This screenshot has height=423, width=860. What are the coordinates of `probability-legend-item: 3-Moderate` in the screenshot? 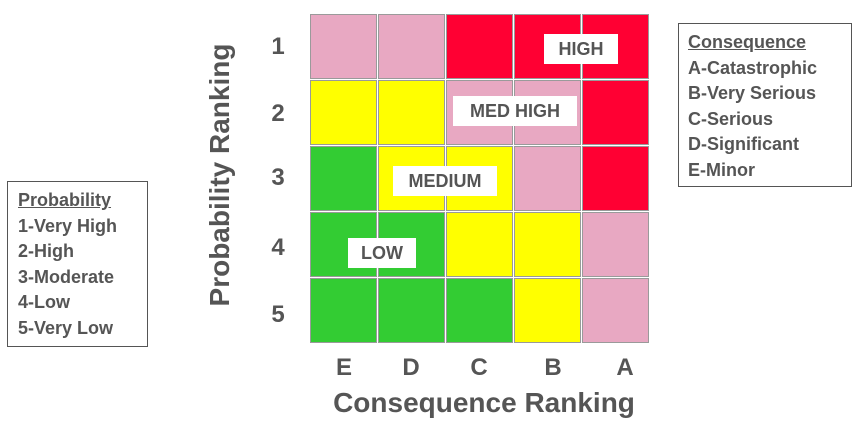 It's located at (66, 276).